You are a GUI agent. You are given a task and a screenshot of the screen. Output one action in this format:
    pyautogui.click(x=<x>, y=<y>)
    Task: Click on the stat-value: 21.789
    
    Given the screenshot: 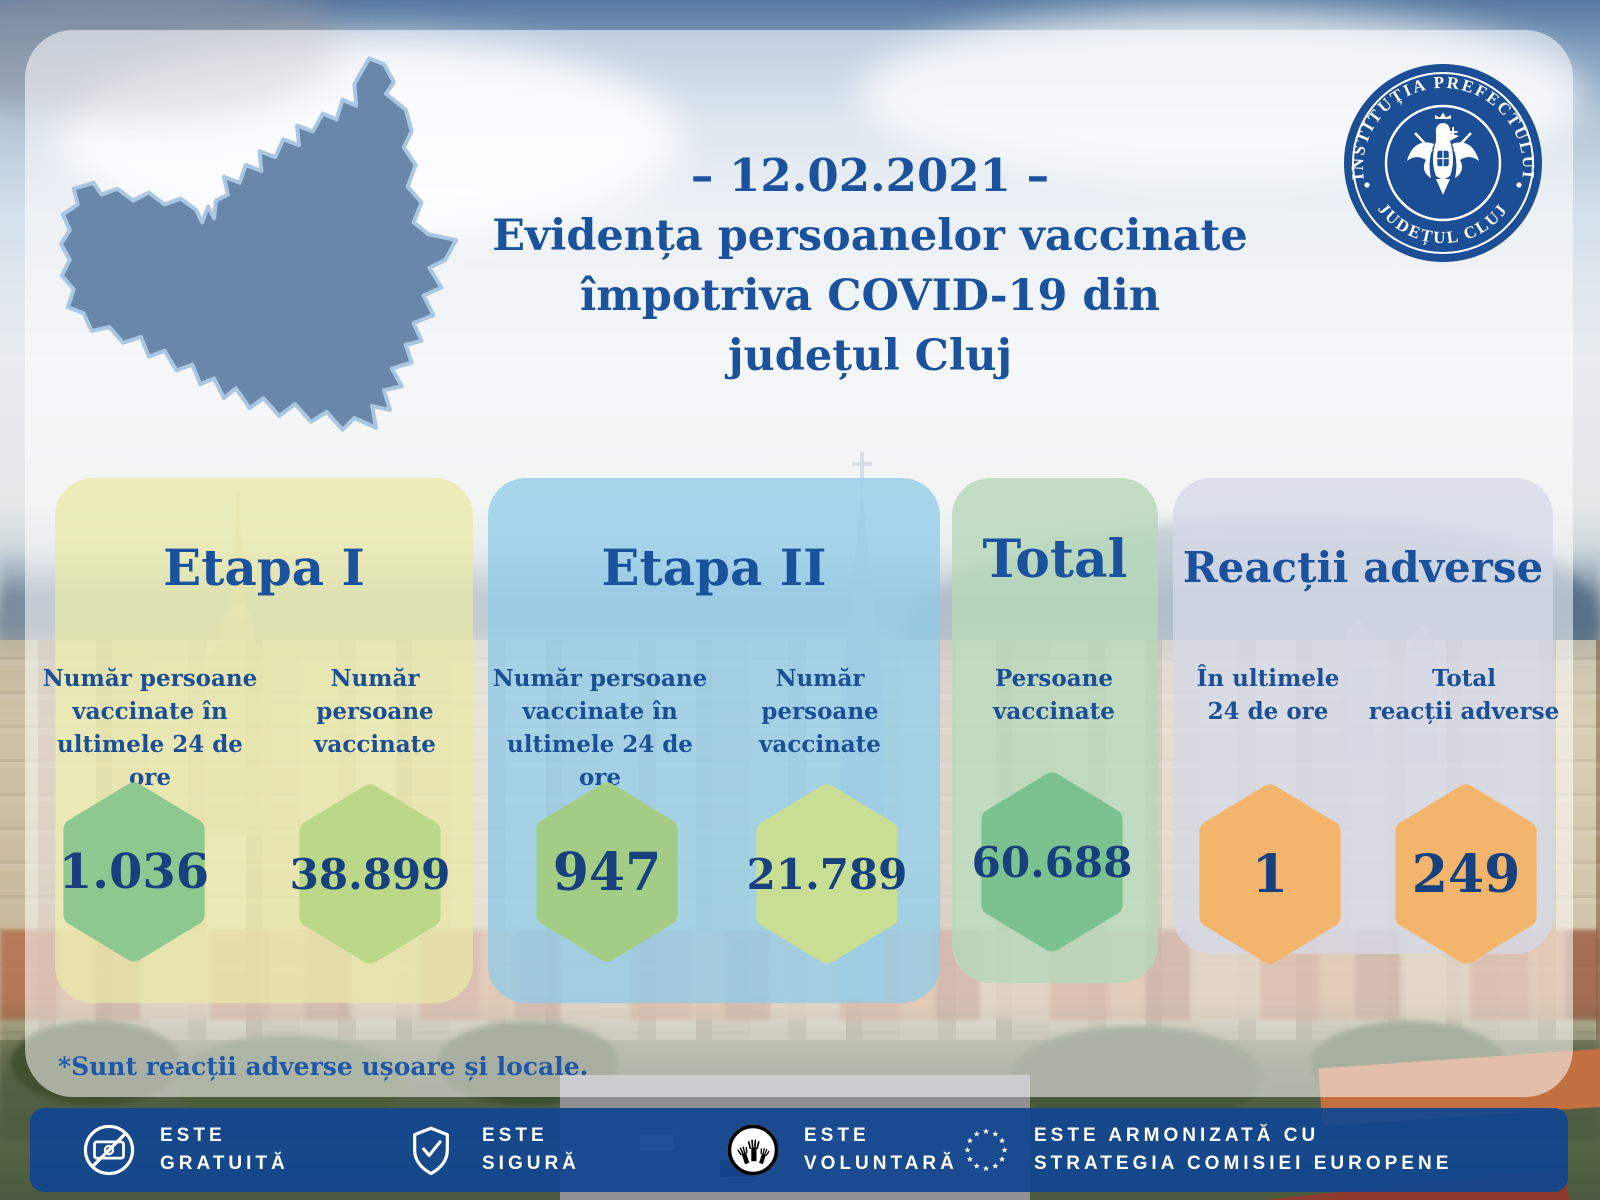 What is the action you would take?
    pyautogui.click(x=827, y=874)
    